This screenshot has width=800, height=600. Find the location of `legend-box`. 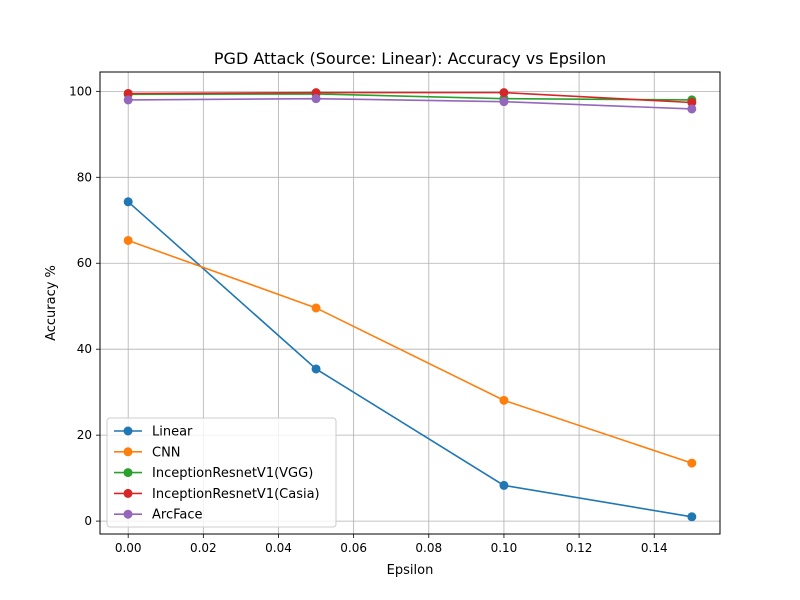

legend-box is located at coordinates (221, 472).